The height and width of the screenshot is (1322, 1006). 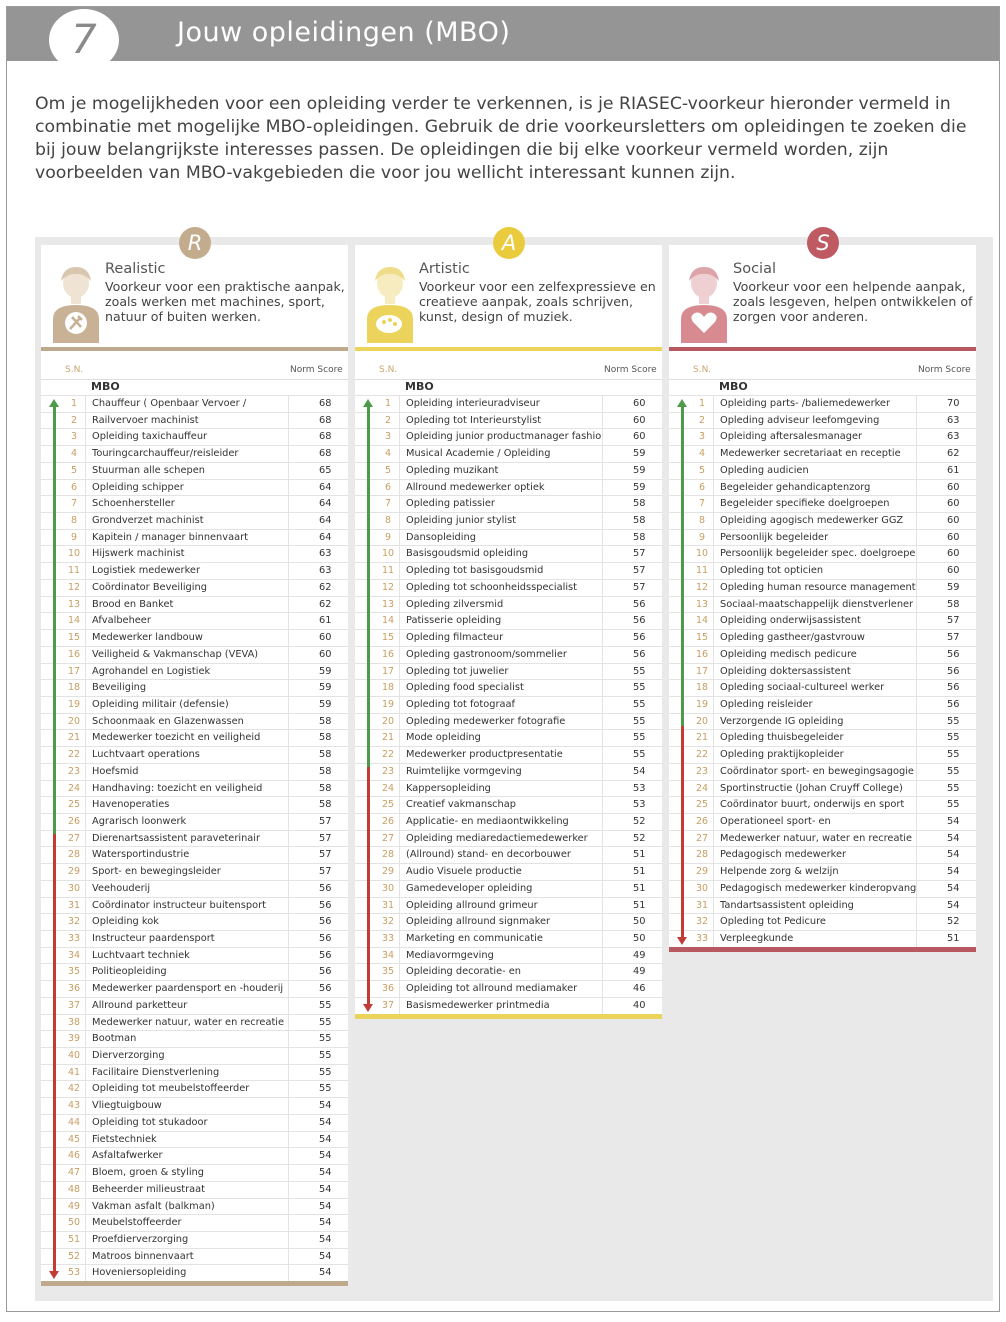 I want to click on row-number: 1, so click(x=388, y=403).